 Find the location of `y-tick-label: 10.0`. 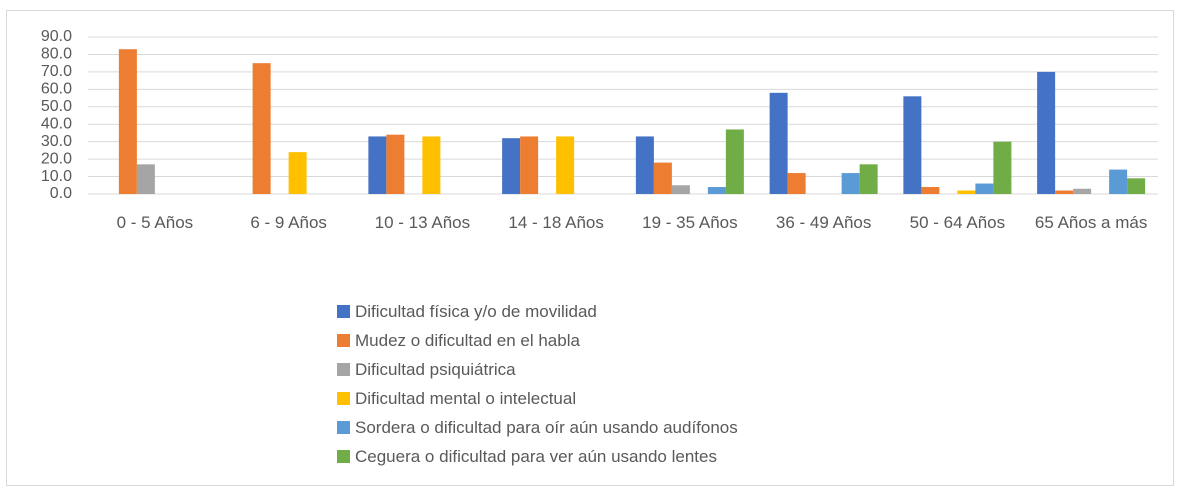

y-tick-label: 10.0 is located at coordinates (56, 176).